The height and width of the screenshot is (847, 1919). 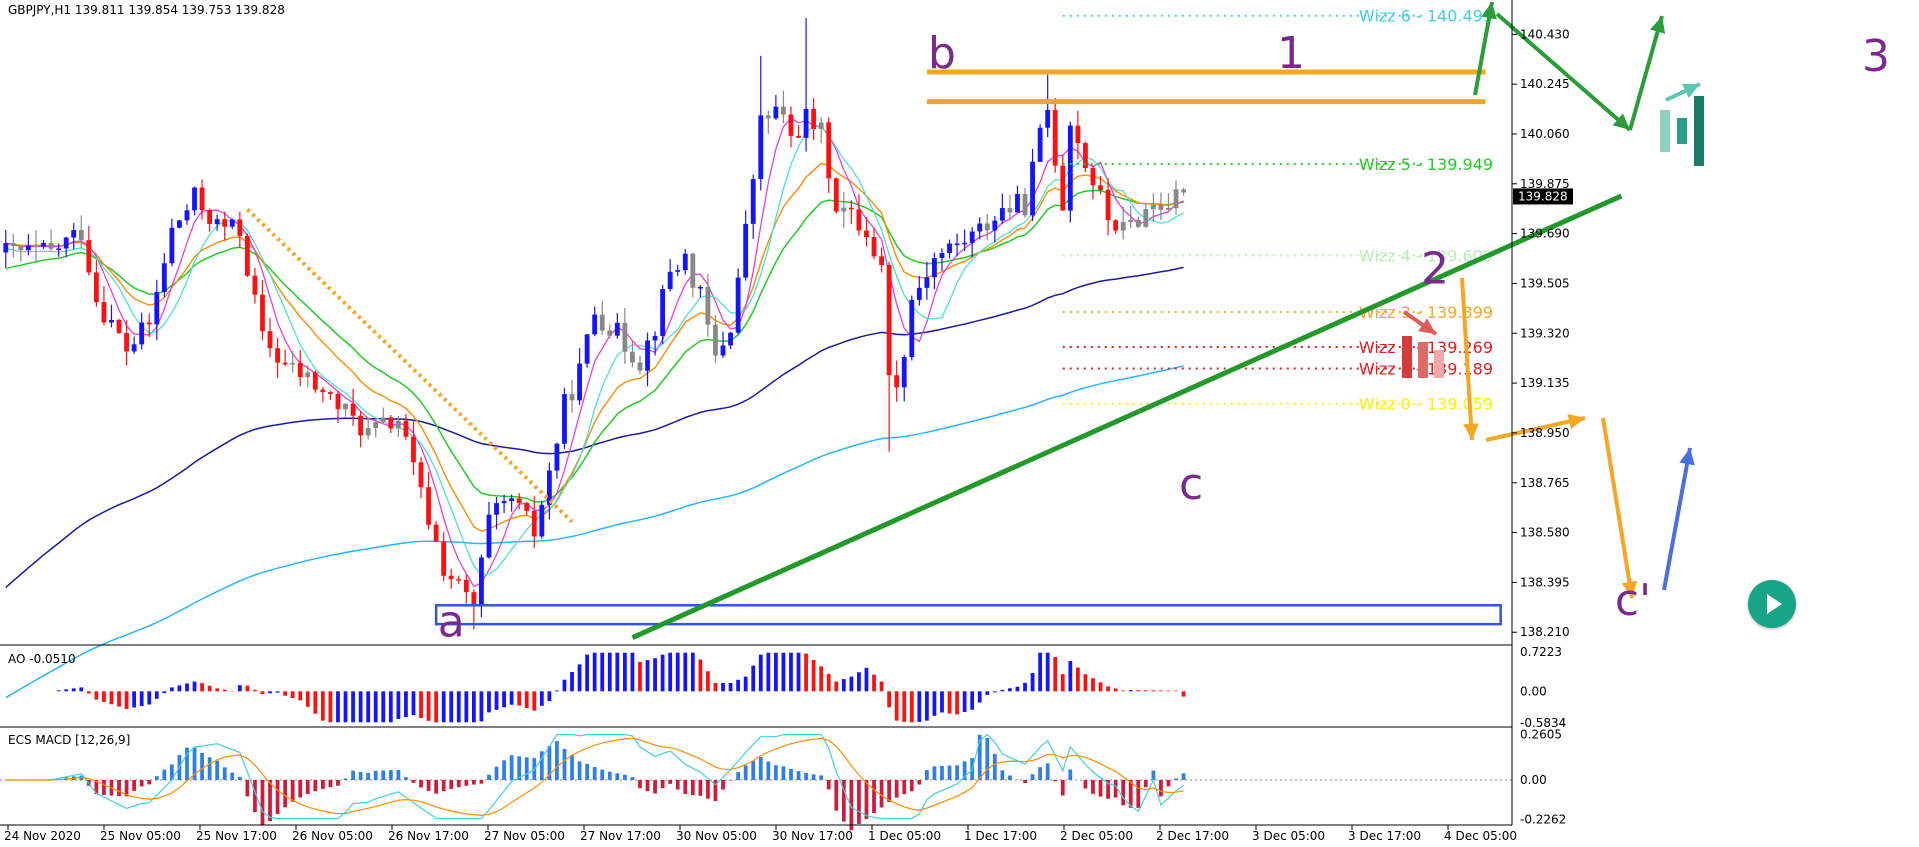 What do you see at coordinates (1545, 383) in the screenshot?
I see `y-tick-label: 139.135` at bounding box center [1545, 383].